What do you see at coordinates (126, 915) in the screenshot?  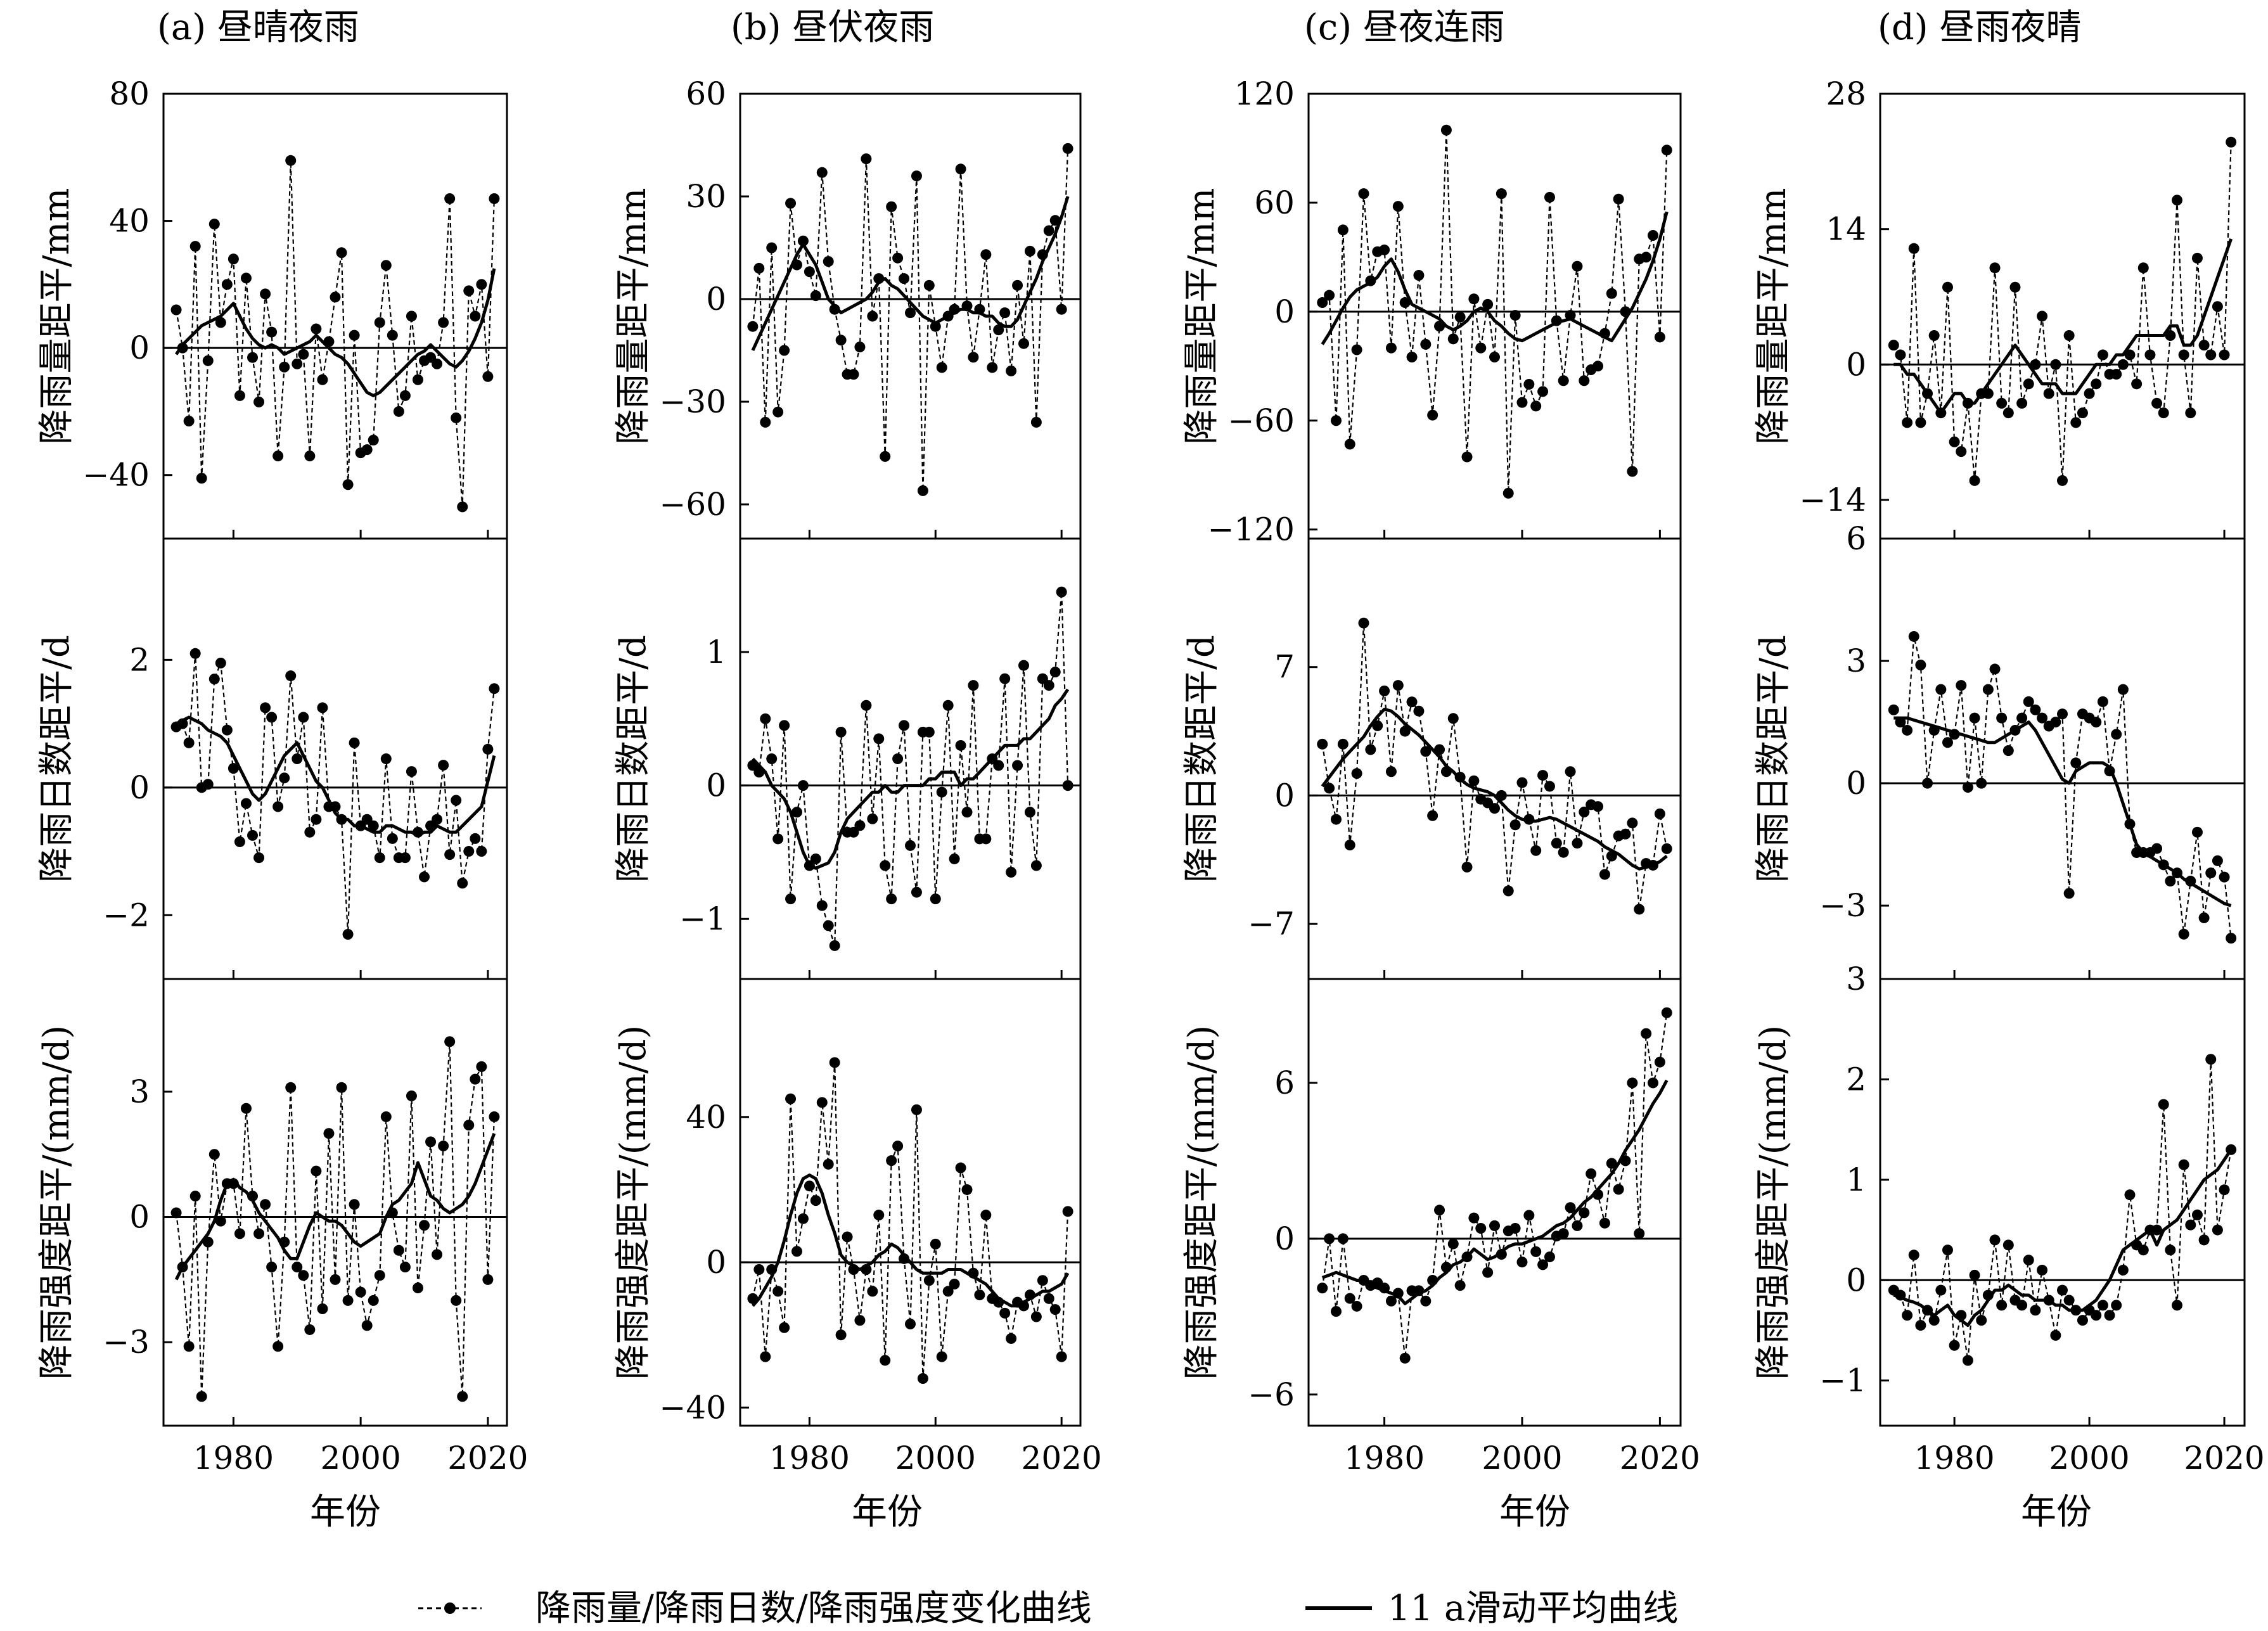 I see `panel-a-days-y-tick-label: −2` at bounding box center [126, 915].